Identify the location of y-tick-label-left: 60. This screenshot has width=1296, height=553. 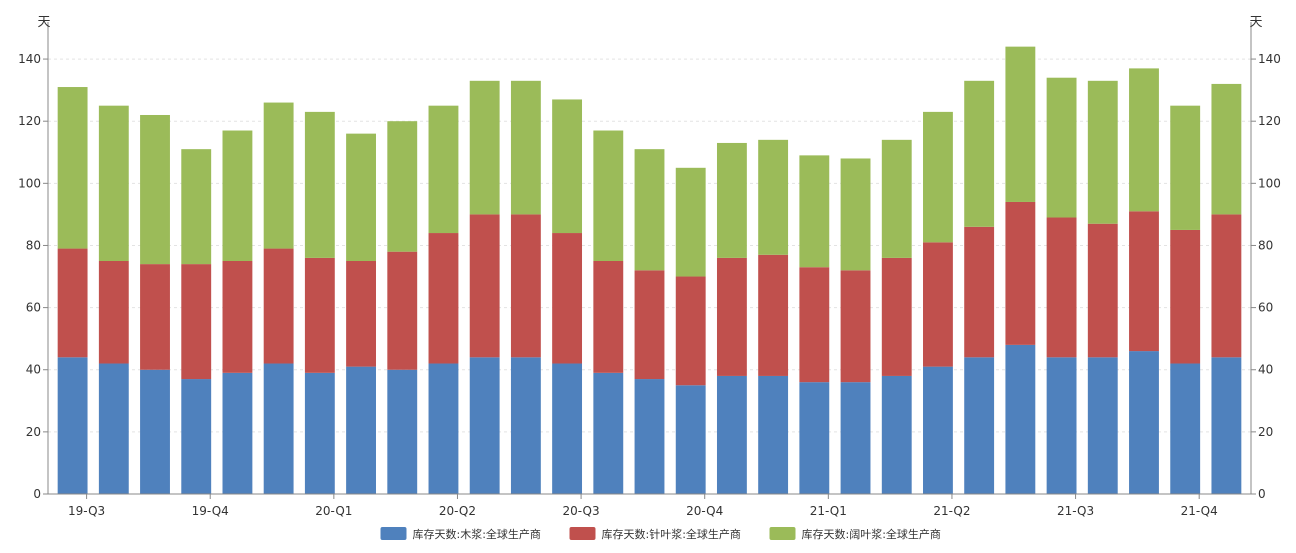
(33, 308).